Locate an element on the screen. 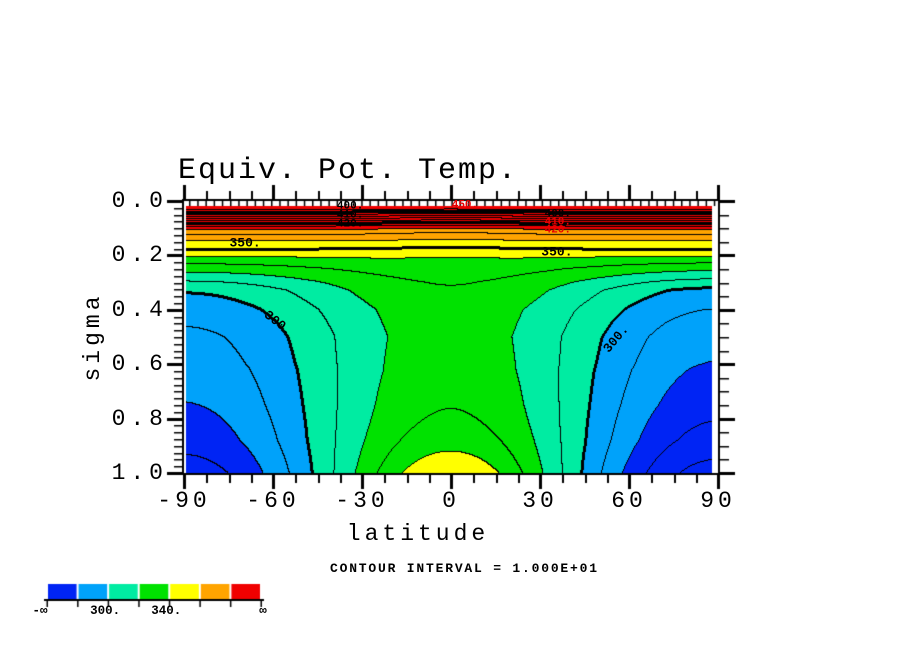 The image size is (904, 654). x-tick-label: 90 is located at coordinates (718, 501).